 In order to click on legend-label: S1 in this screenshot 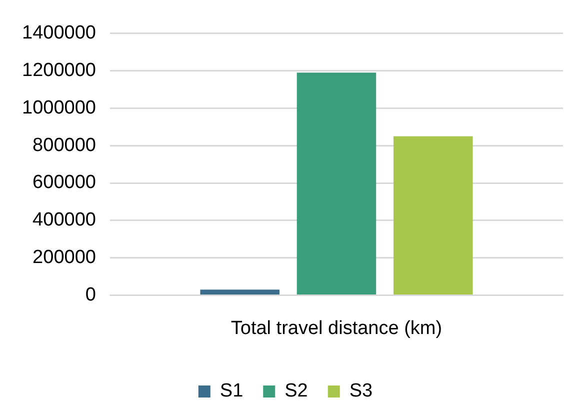, I will do `click(232, 391)`.